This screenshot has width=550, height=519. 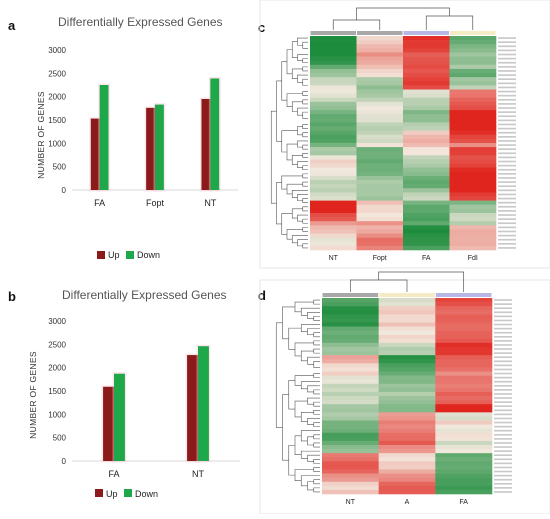 I want to click on chart-b-title: Differentially Expressed Genes, so click(x=144, y=295).